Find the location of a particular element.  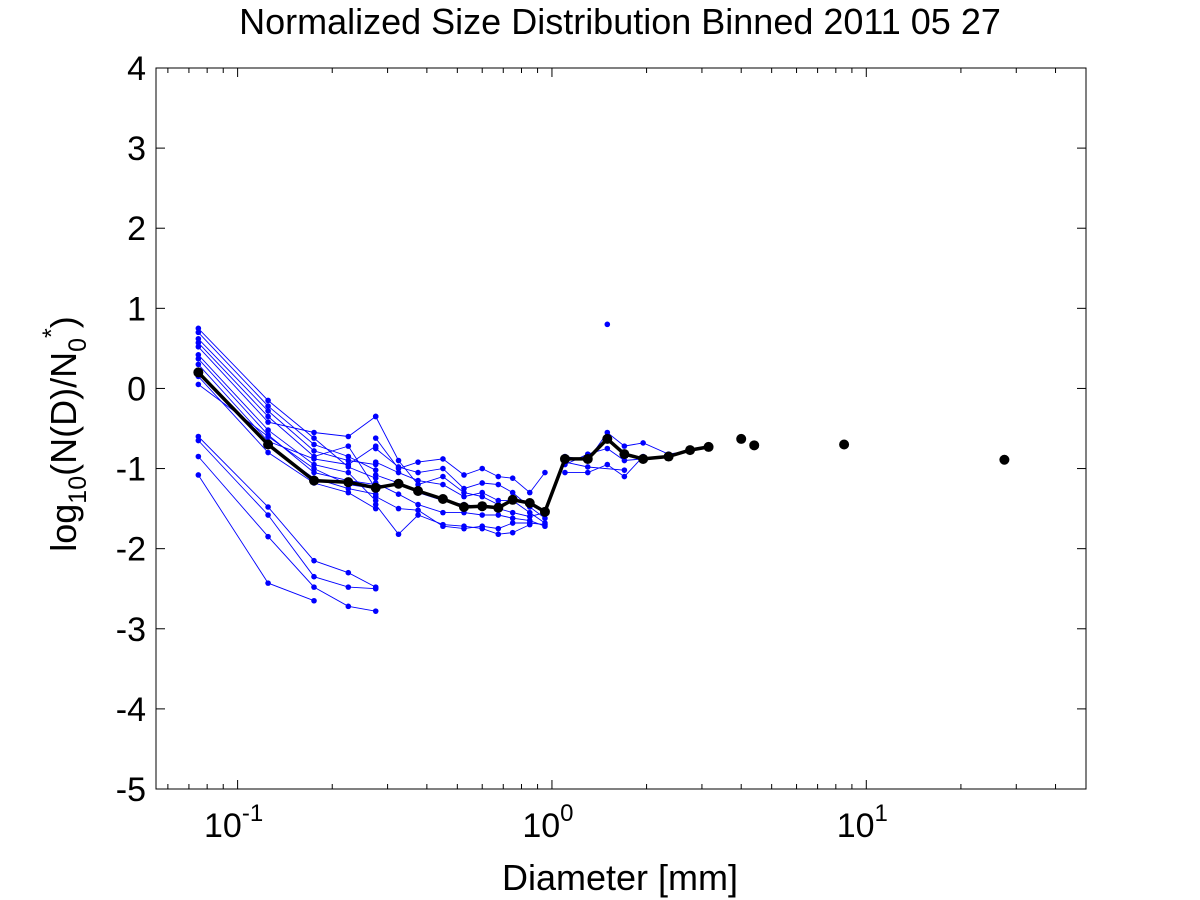

y-tick-label: 1 is located at coordinates (136, 309).